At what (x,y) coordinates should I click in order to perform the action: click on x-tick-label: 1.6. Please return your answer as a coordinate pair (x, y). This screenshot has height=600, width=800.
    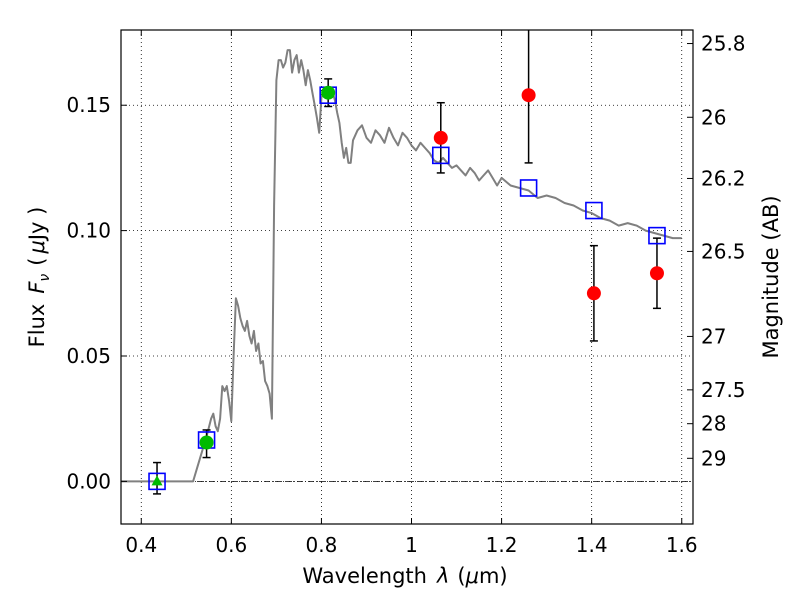
    Looking at the image, I should click on (682, 545).